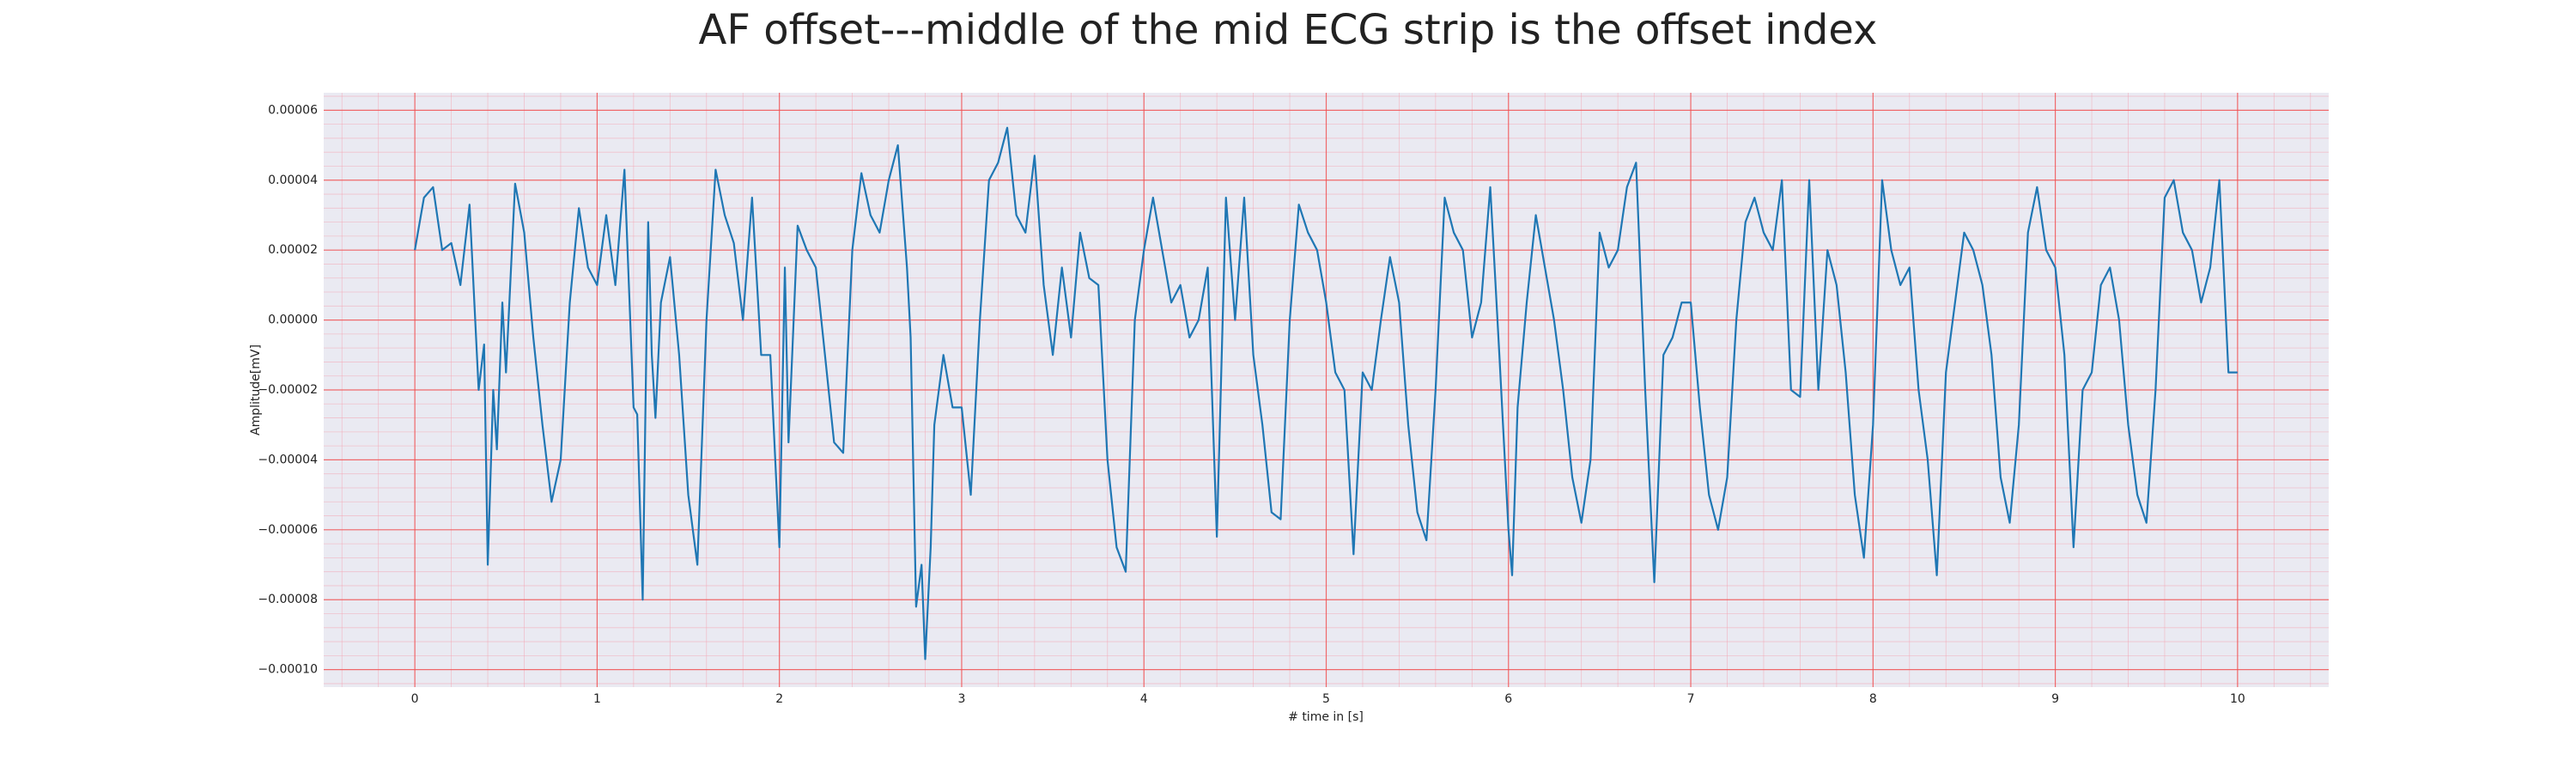  What do you see at coordinates (415, 699) in the screenshot?
I see `x-tick-label: 0` at bounding box center [415, 699].